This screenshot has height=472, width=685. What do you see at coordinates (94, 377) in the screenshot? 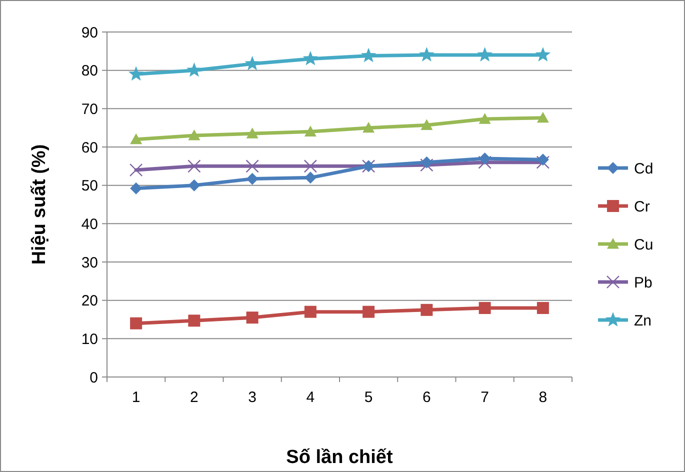
I see `y-tick-label: 0` at bounding box center [94, 377].